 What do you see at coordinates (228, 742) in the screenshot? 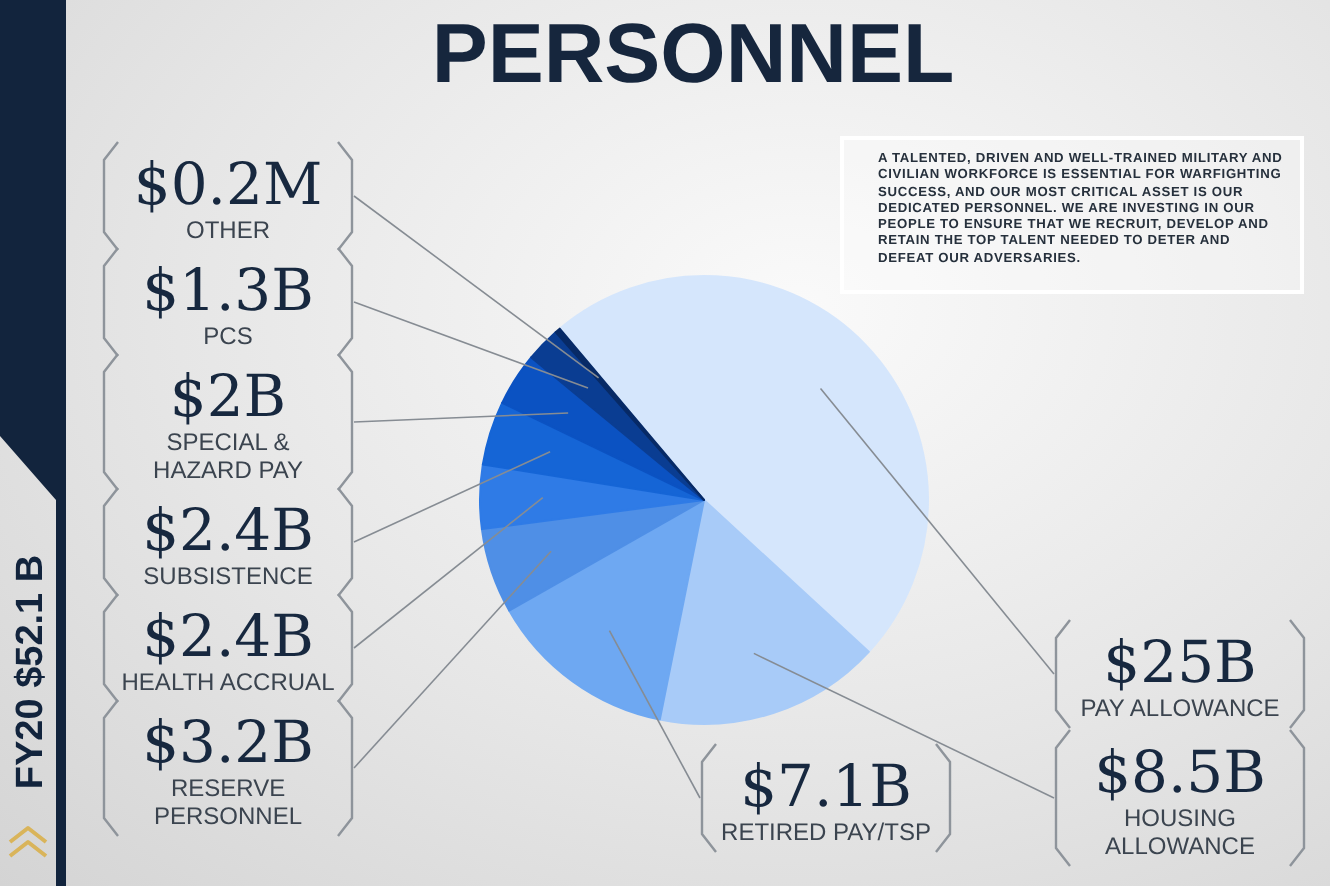
I see `data-label: $3.2B` at bounding box center [228, 742].